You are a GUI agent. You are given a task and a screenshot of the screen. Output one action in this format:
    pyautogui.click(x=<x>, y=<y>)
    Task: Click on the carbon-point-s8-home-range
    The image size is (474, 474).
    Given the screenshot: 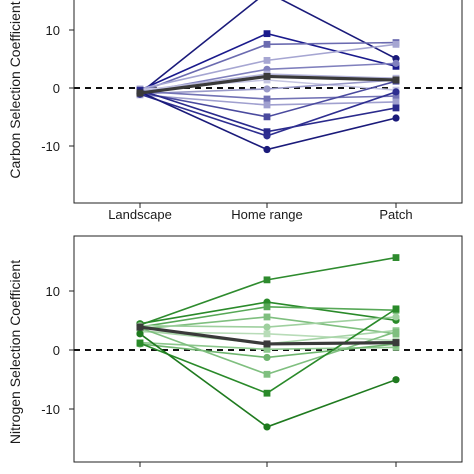 What is the action you would take?
    pyautogui.click(x=267, y=89)
    